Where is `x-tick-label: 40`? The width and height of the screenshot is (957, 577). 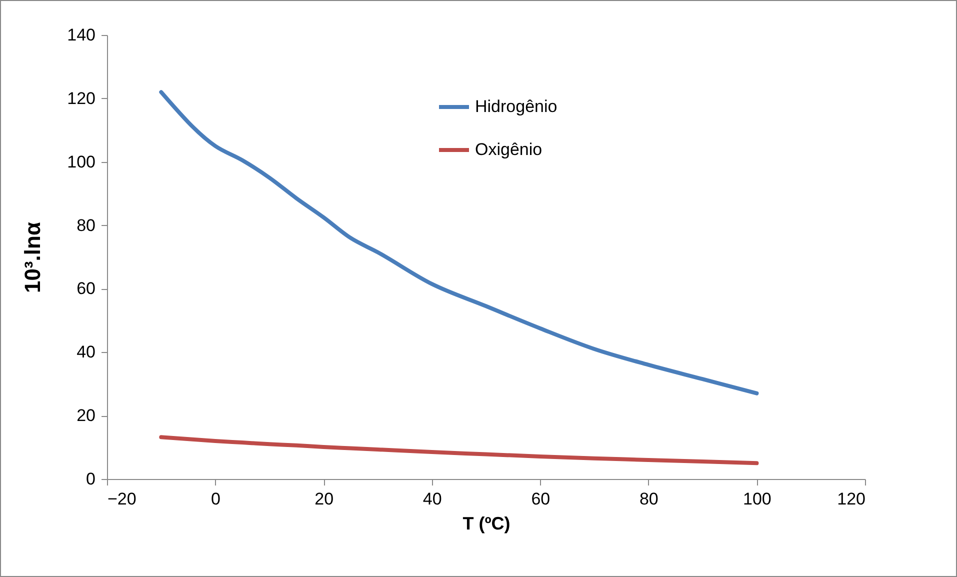
x-tick-label: 40 is located at coordinates (432, 499).